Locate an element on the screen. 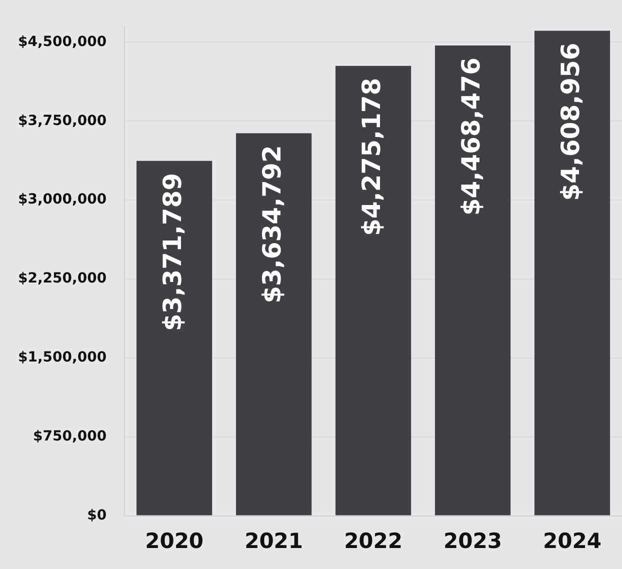 The width and height of the screenshot is (622, 569). data-label: $3,371,789 is located at coordinates (172, 252).